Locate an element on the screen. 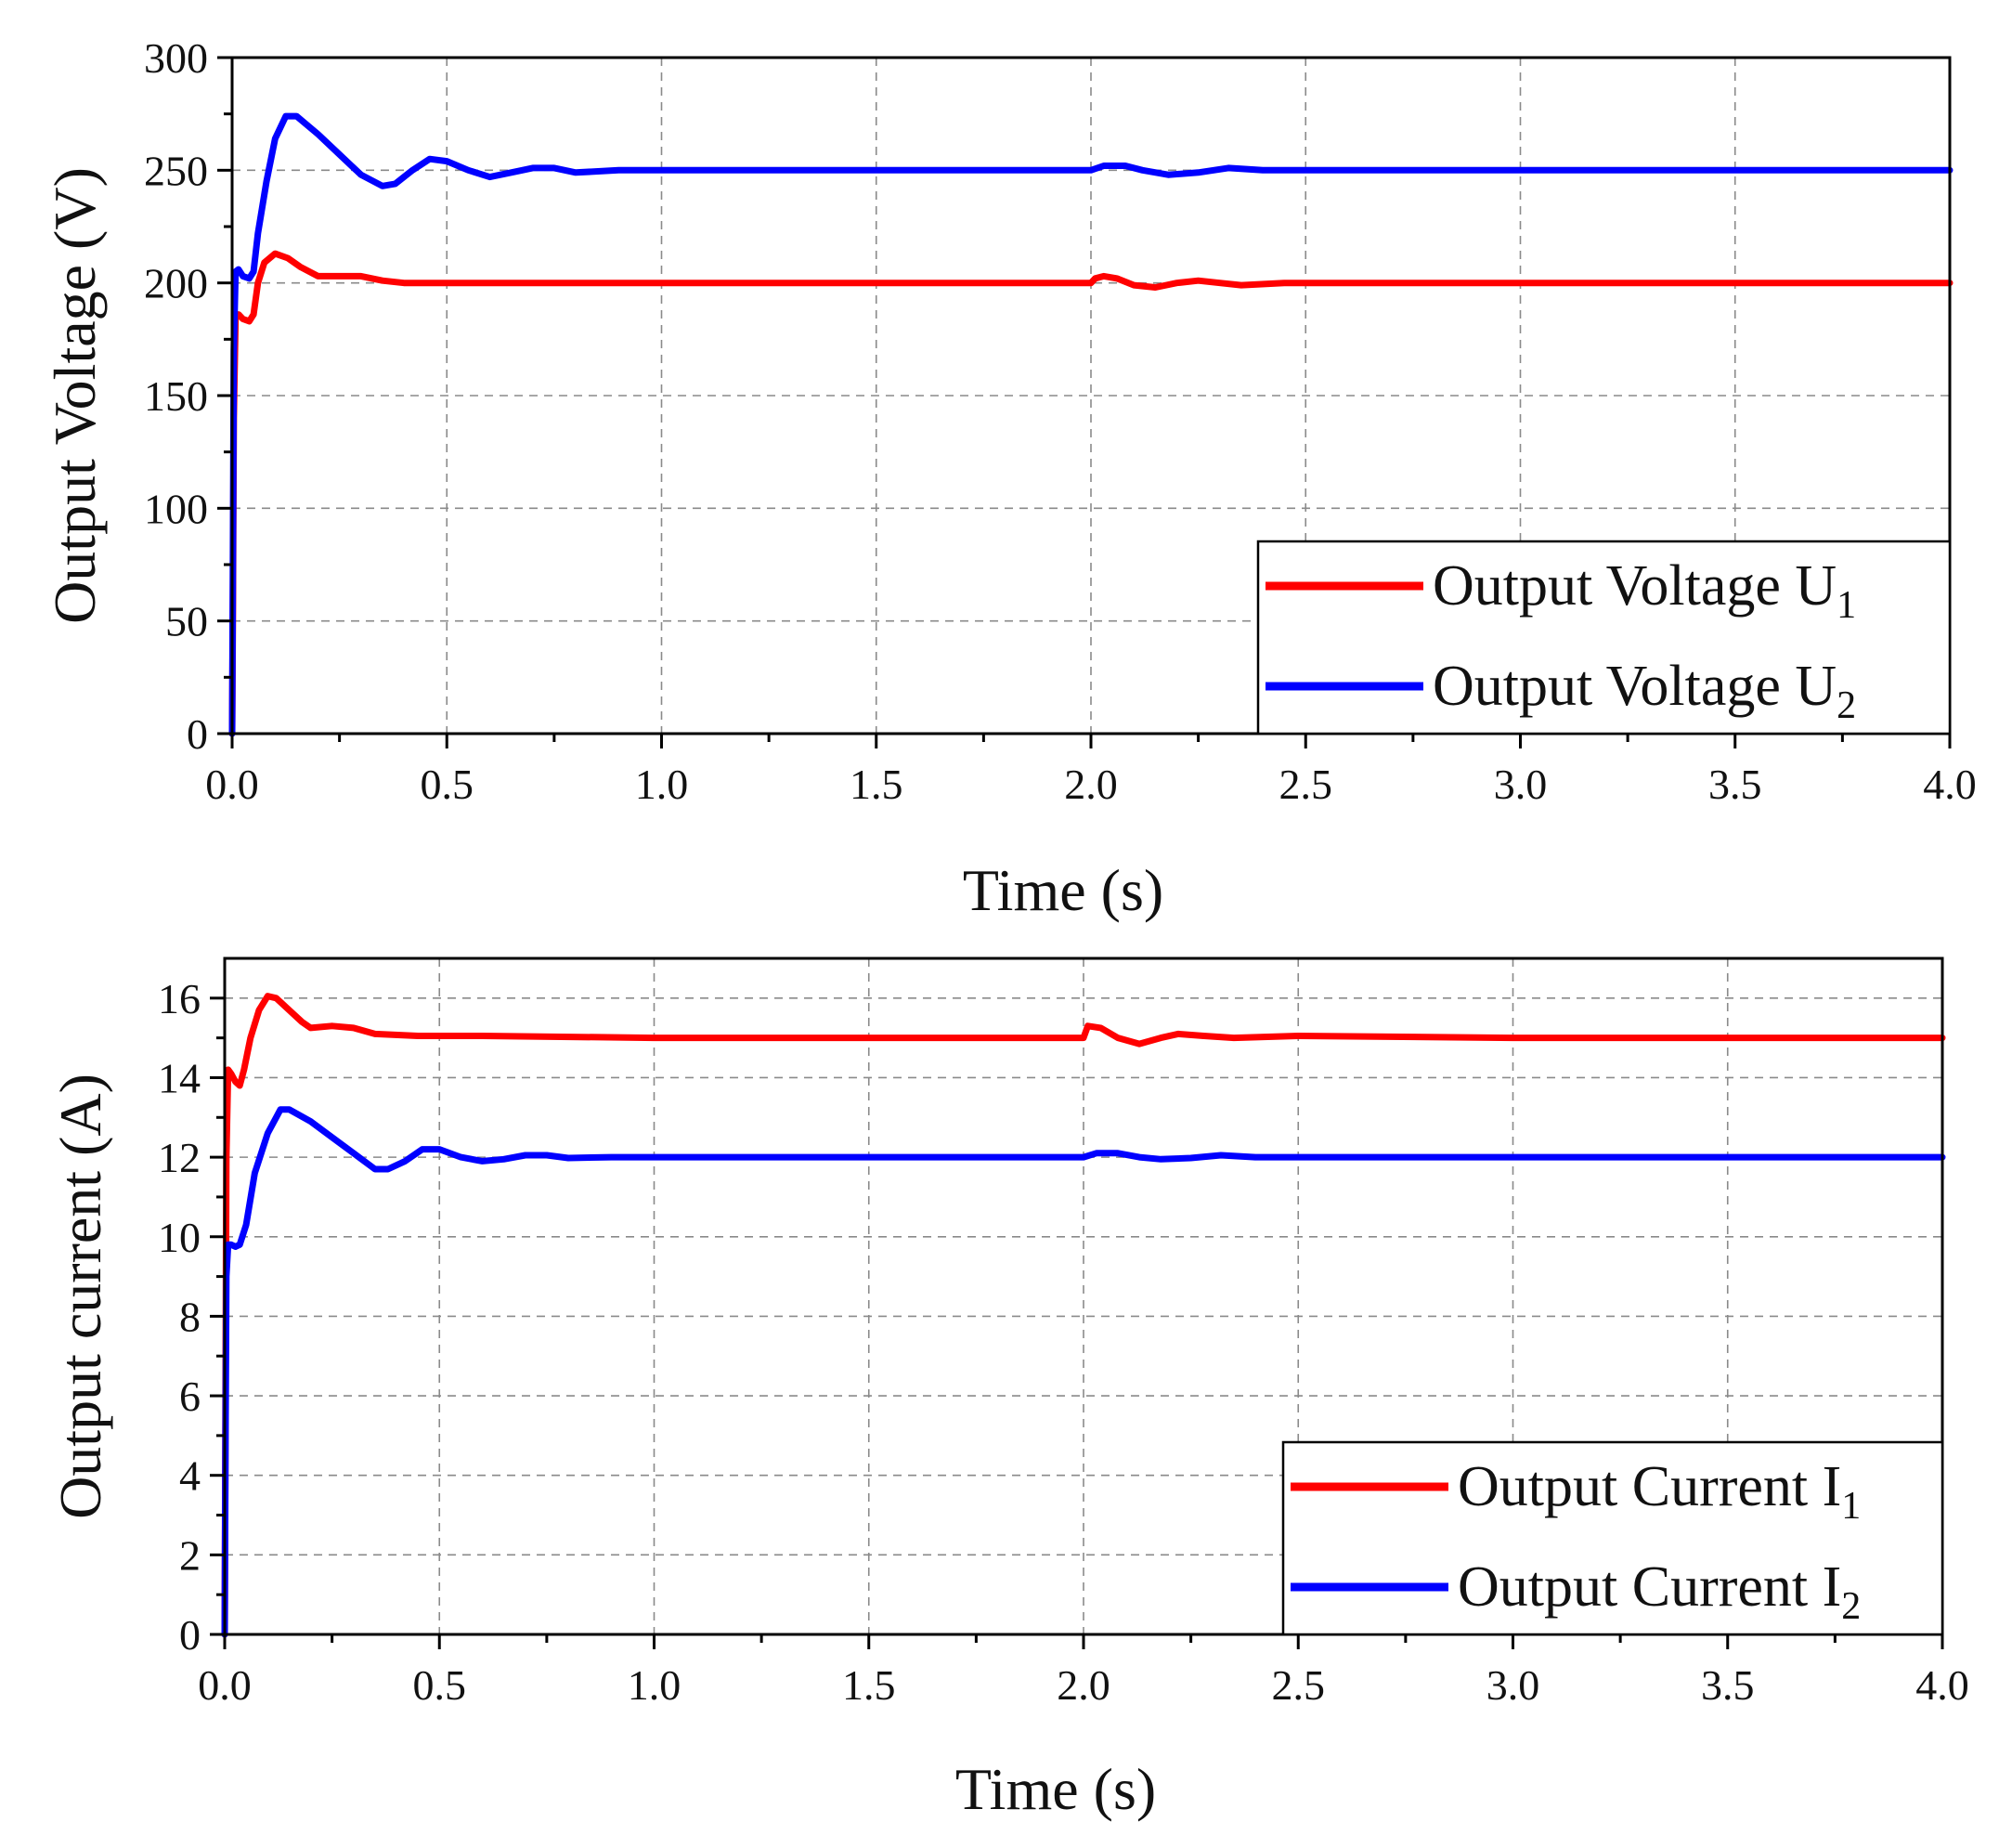 This screenshot has width=1999, height=1848. current-x-axis-title: Time (s) is located at coordinates (1056, 1789).